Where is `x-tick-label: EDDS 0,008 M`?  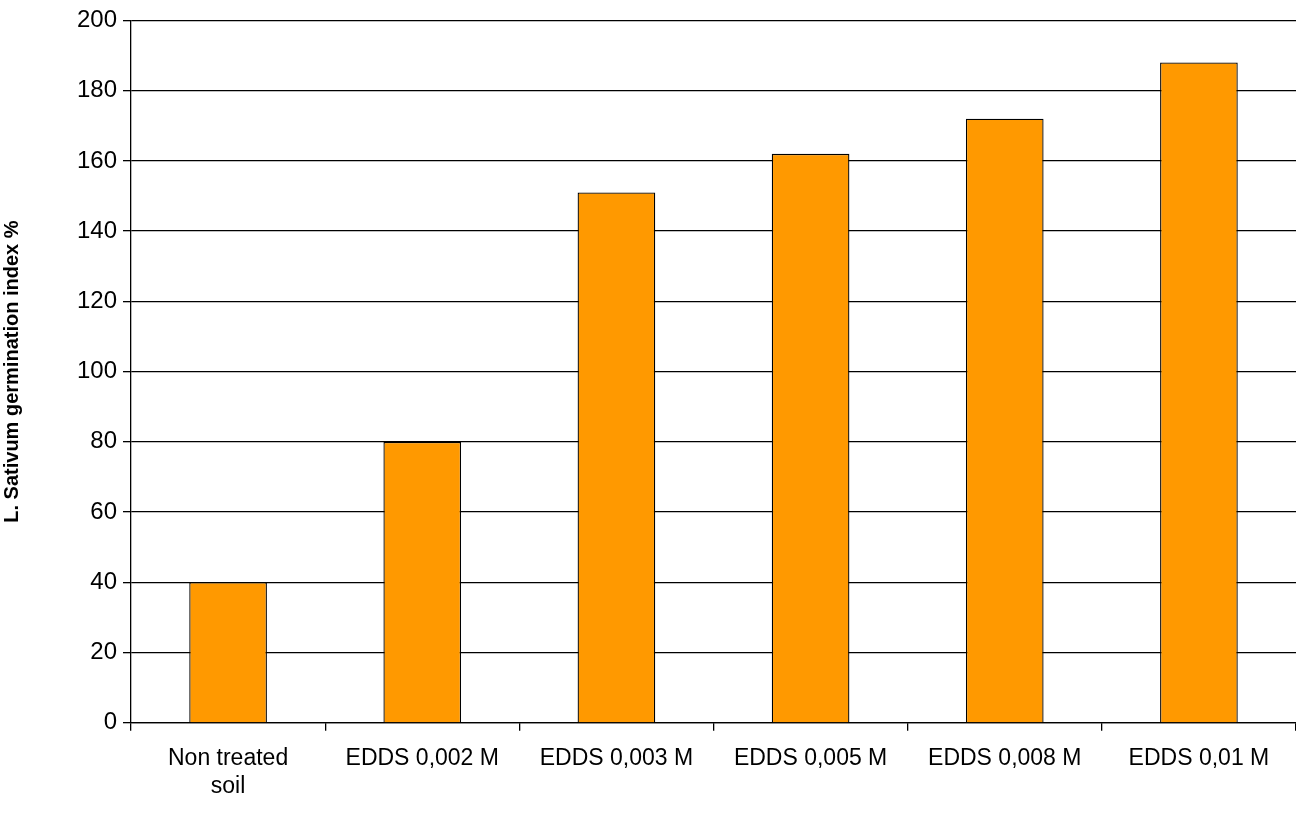 x-tick-label: EDDS 0,008 M is located at coordinates (1005, 756).